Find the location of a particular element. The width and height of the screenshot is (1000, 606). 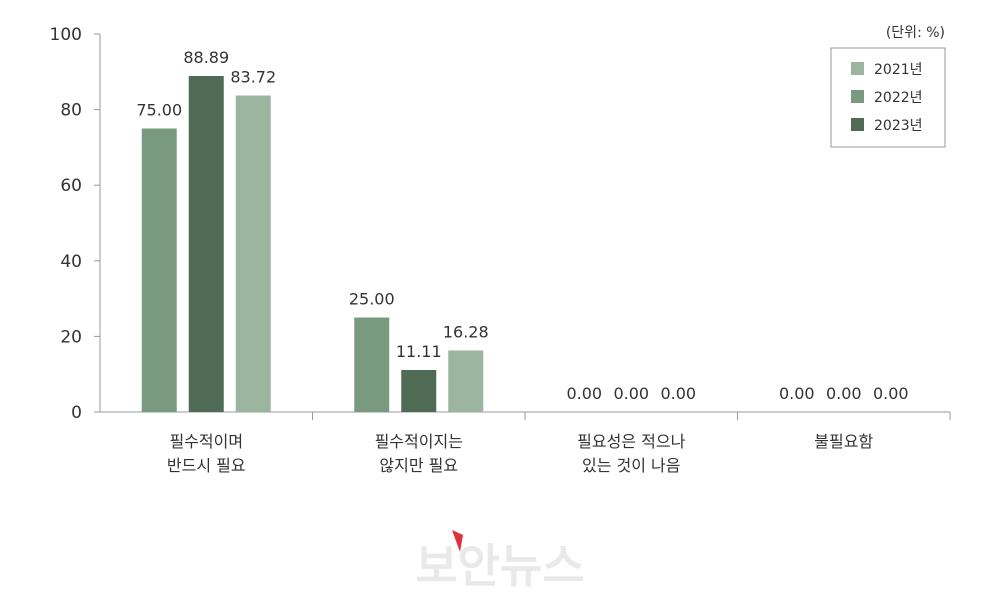

data-label: 88.89 is located at coordinates (206, 57).